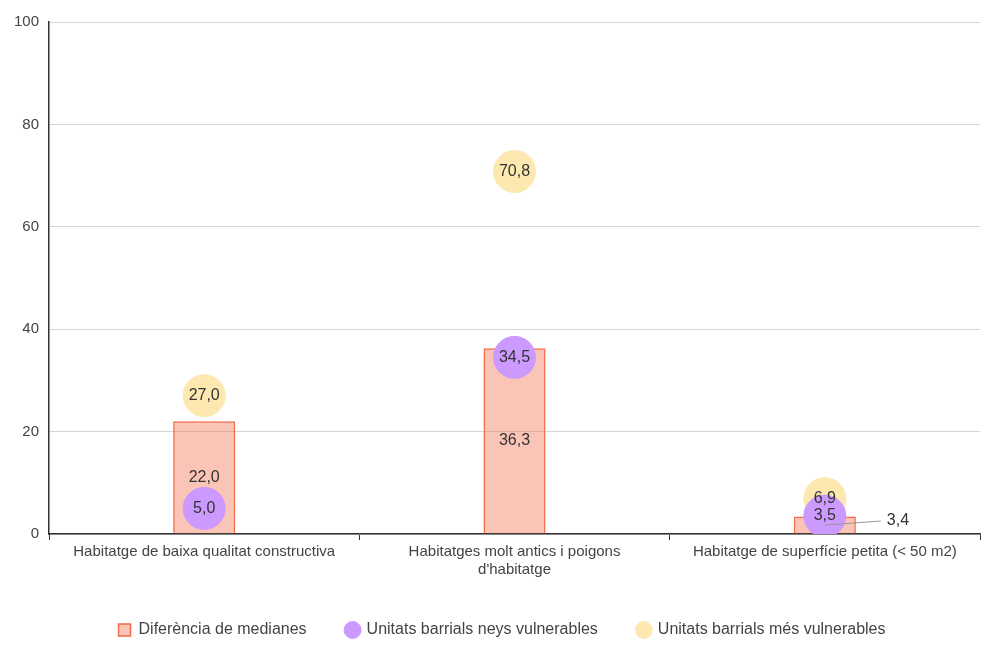 The height and width of the screenshot is (648, 1002). Describe the element at coordinates (222, 629) in the screenshot. I see `legend-label: Diferència de medianes` at that location.